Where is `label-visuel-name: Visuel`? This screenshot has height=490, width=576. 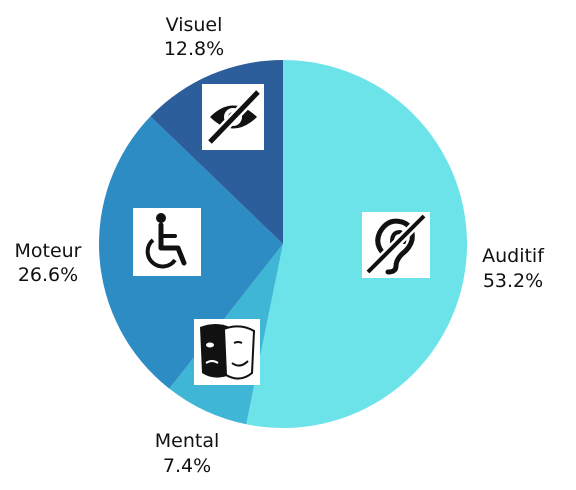 label-visuel-name: Visuel is located at coordinates (194, 25).